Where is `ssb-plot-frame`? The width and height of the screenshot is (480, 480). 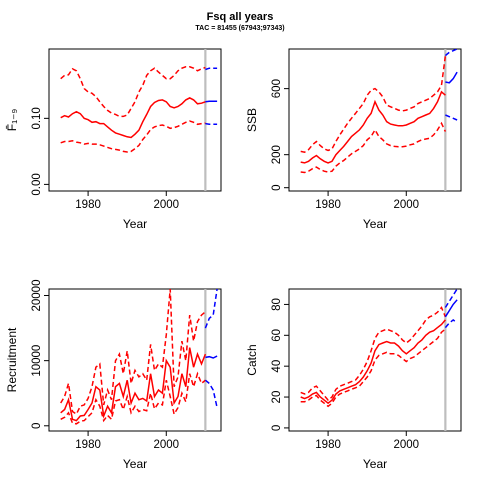
ssb-plot-frame is located at coordinates (375, 120).